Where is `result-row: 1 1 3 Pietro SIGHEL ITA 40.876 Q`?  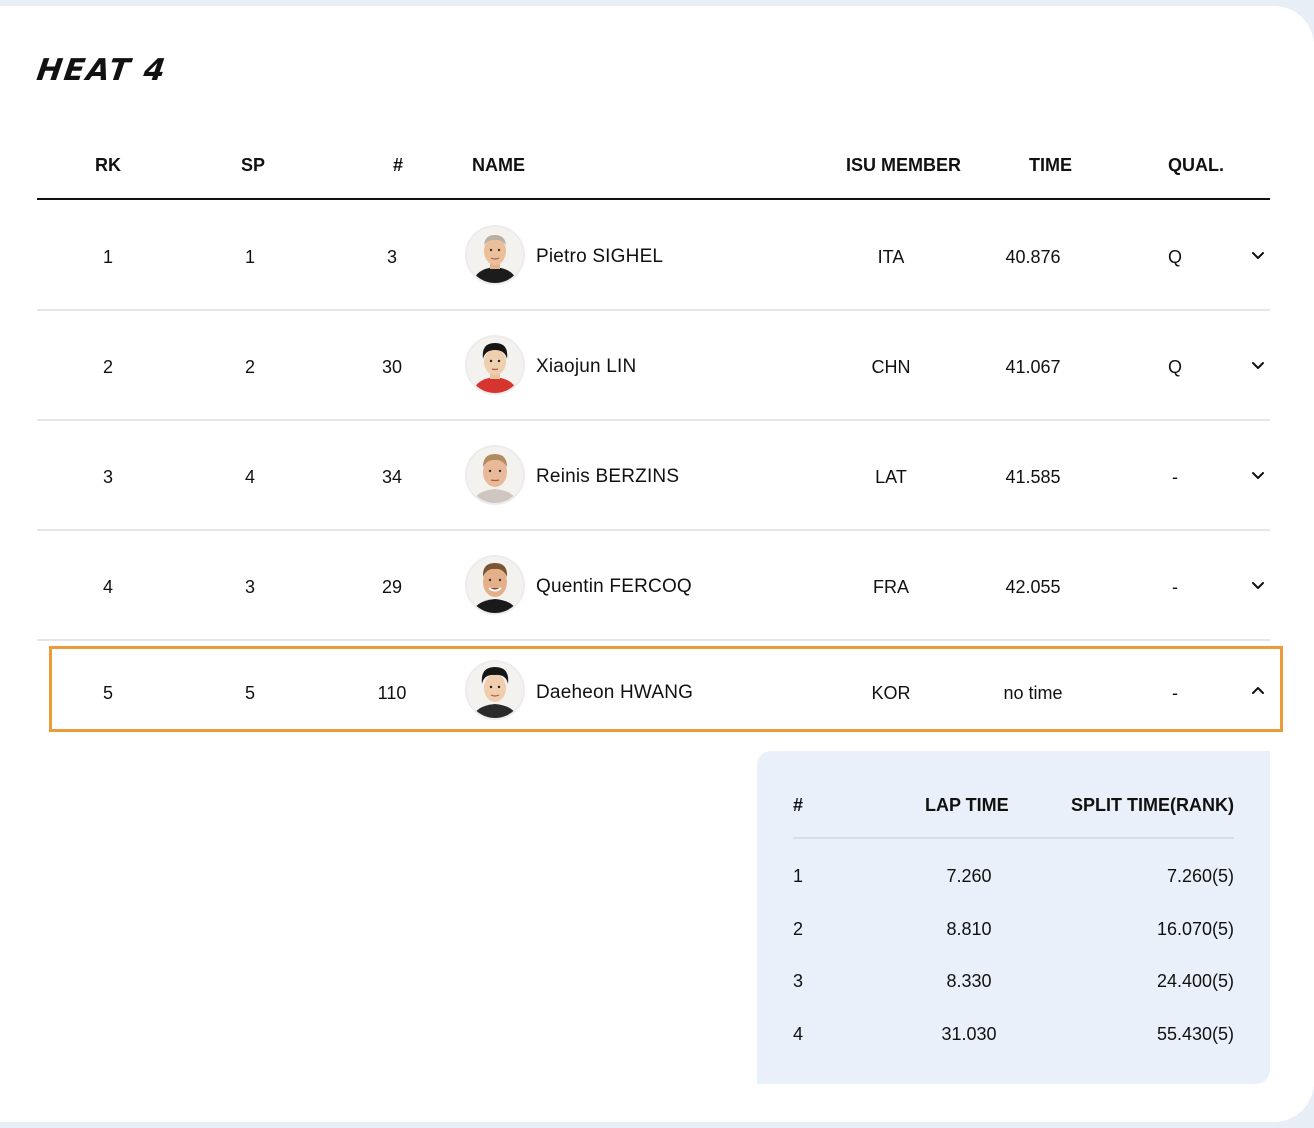
result-row: 1 1 3 Pietro SIGHEL ITA 40.876 Q is located at coordinates (653, 256).